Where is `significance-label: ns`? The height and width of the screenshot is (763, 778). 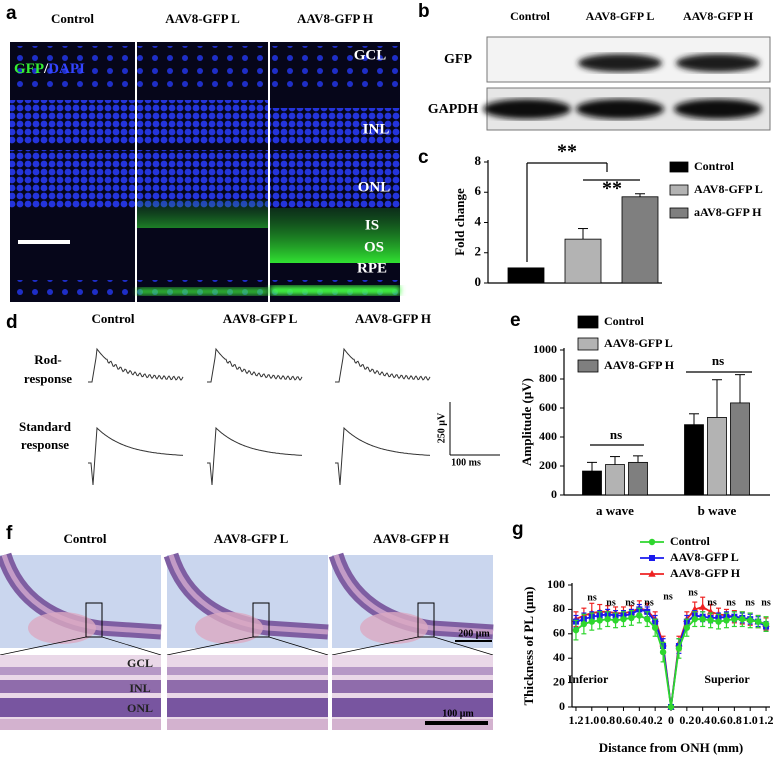 significance-label: ns is located at coordinates (718, 360).